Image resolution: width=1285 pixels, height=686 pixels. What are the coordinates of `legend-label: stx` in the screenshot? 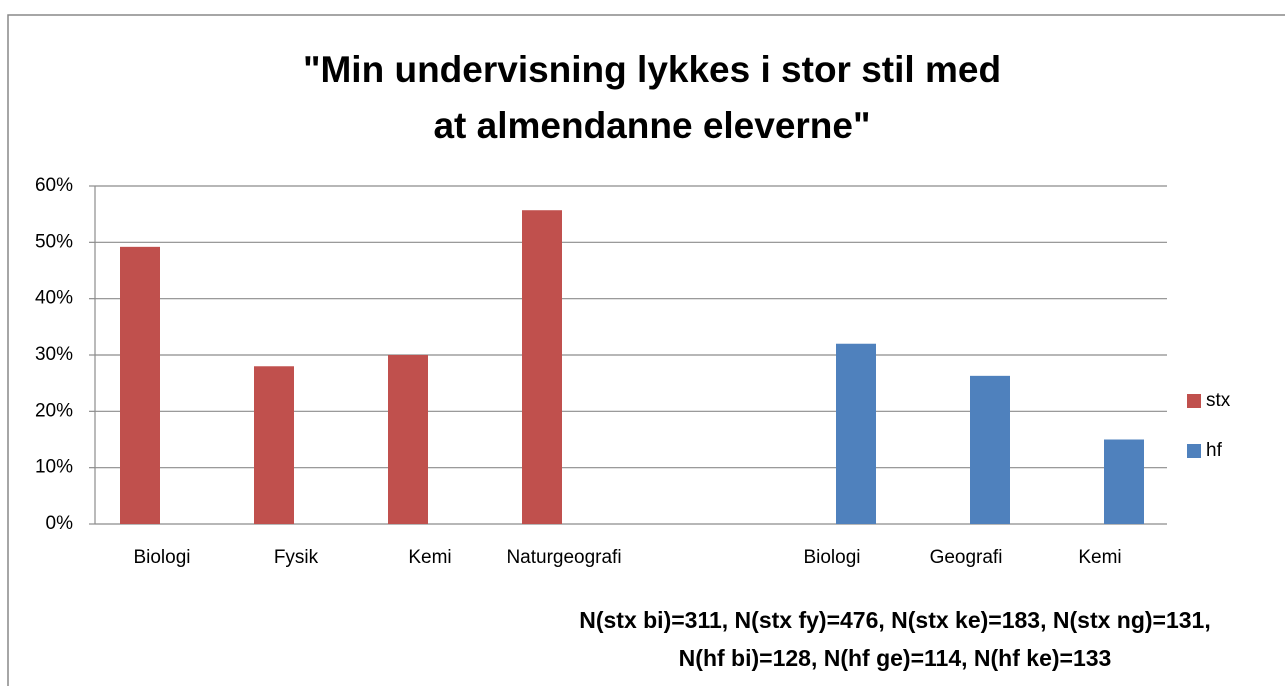 It's located at (1218, 400).